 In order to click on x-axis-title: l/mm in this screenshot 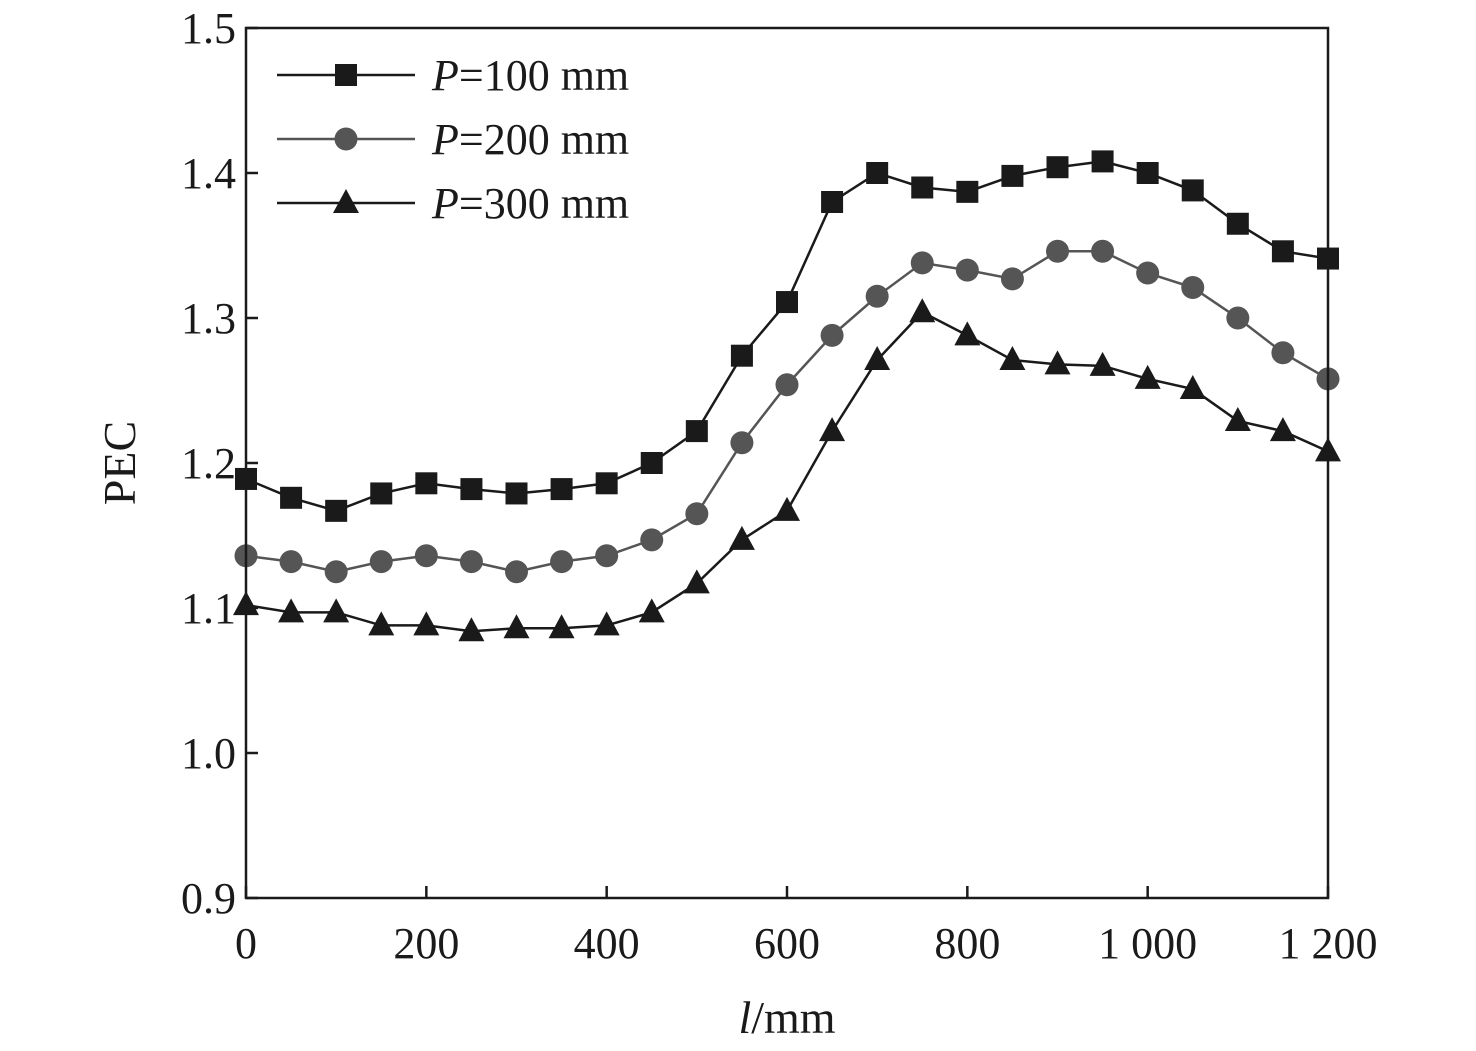, I will do `click(786, 1017)`.